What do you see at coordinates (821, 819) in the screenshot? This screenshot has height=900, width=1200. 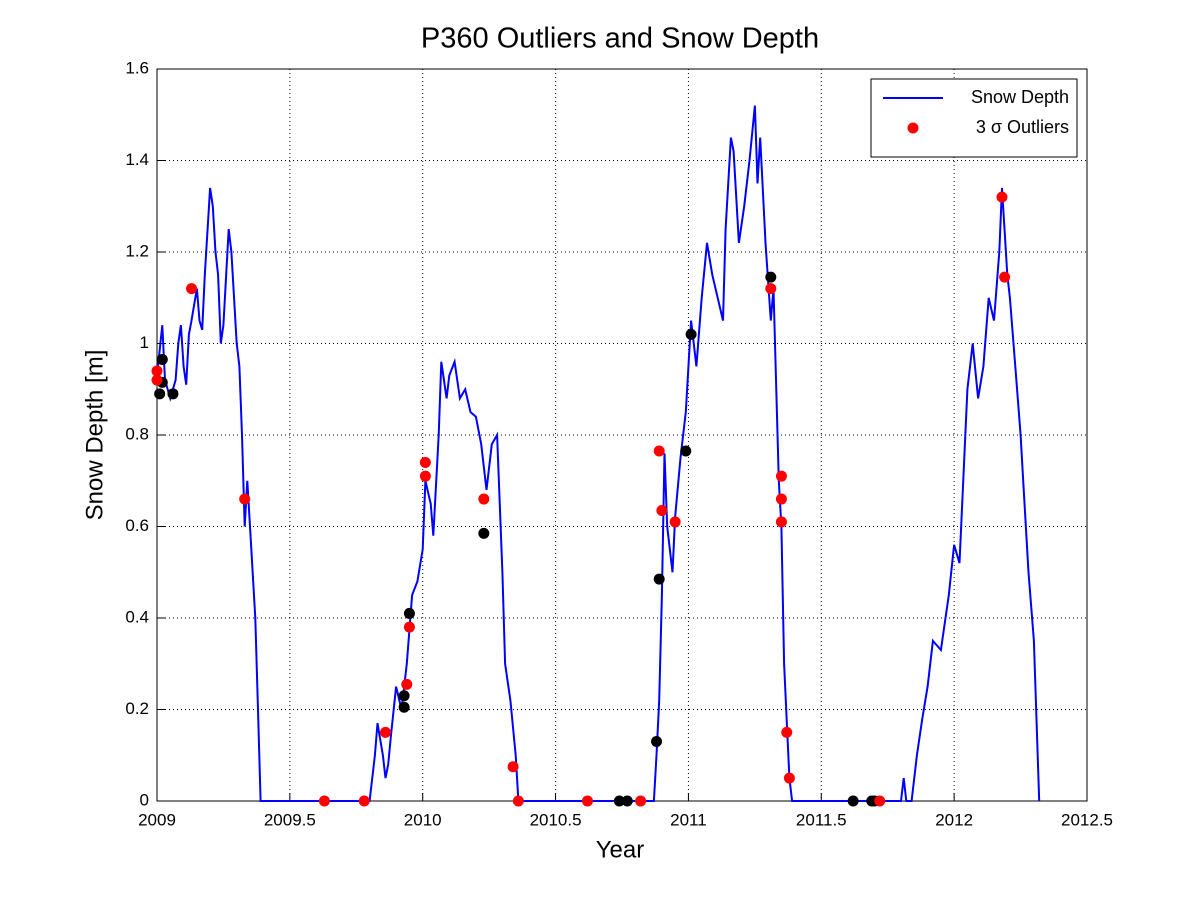 I see `x-tick-label: 2011.5` at bounding box center [821, 819].